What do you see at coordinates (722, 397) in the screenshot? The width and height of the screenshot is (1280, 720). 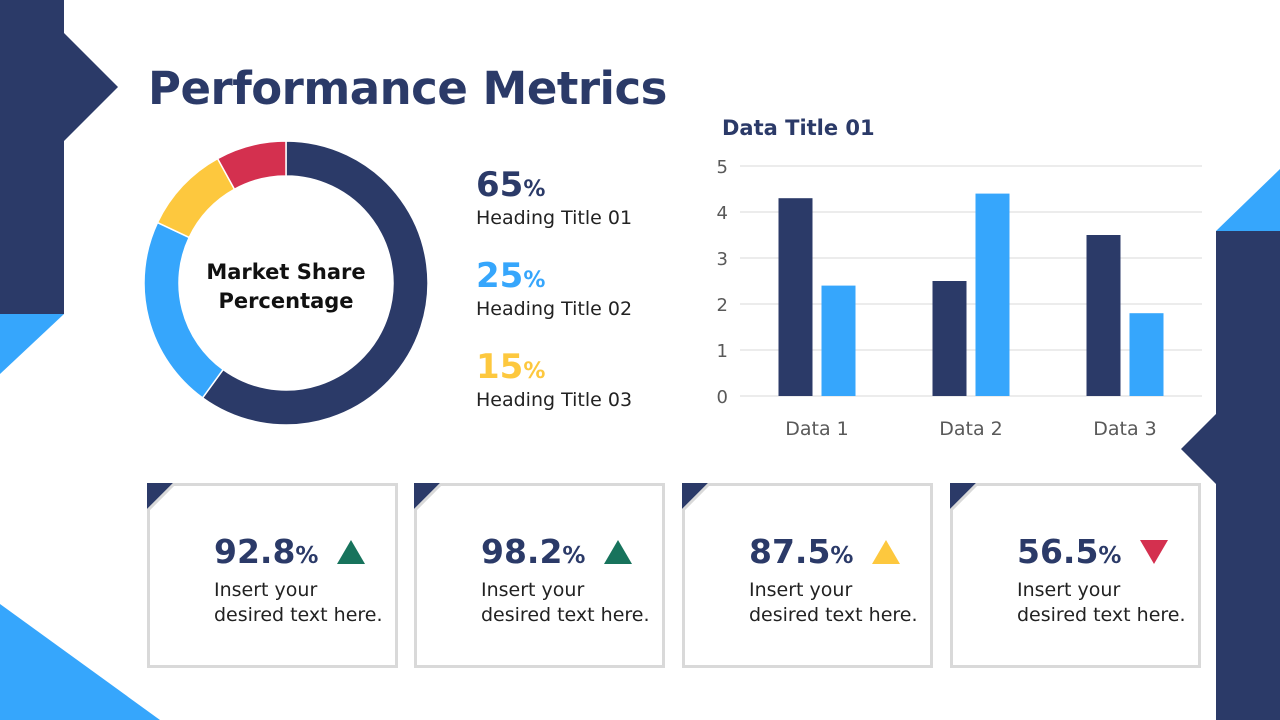 I see `y-tick-label: 0` at bounding box center [722, 397].